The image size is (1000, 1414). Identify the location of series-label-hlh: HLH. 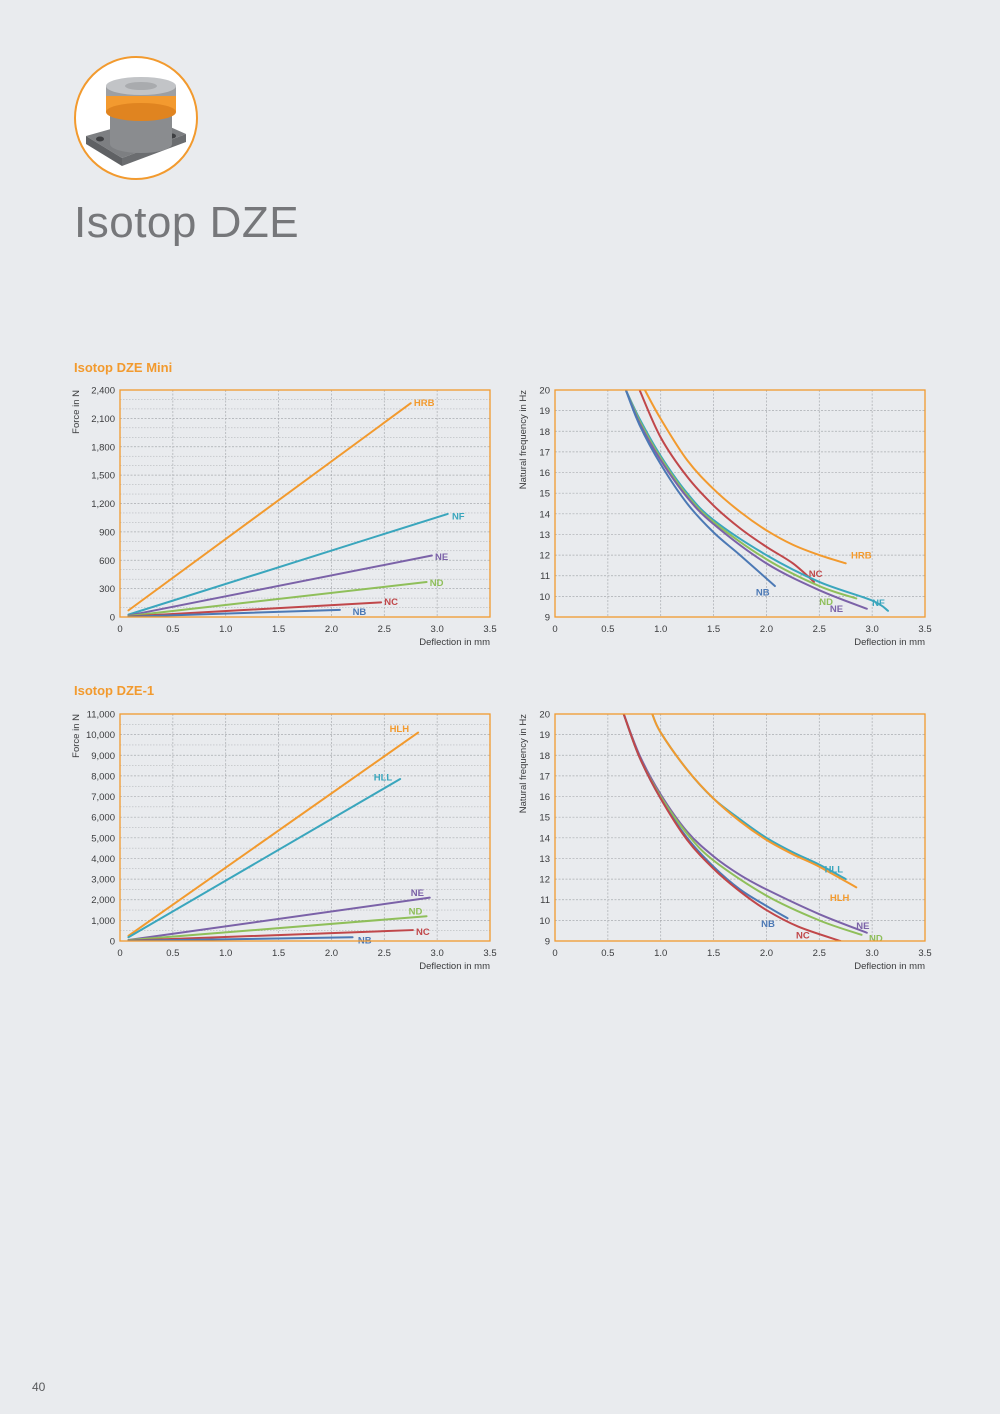
(840, 898).